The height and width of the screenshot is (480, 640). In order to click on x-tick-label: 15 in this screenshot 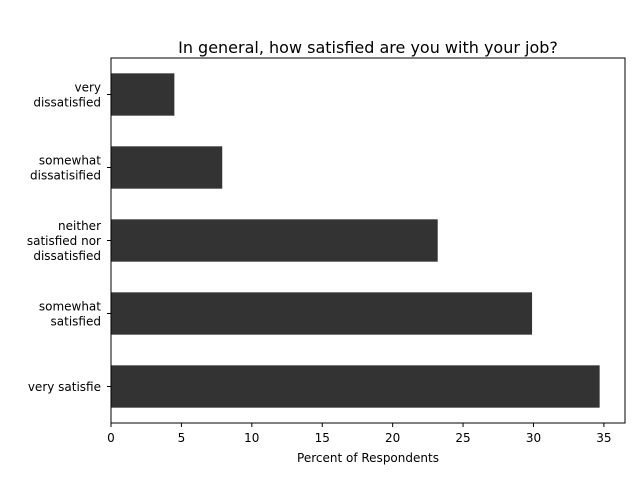, I will do `click(322, 438)`.